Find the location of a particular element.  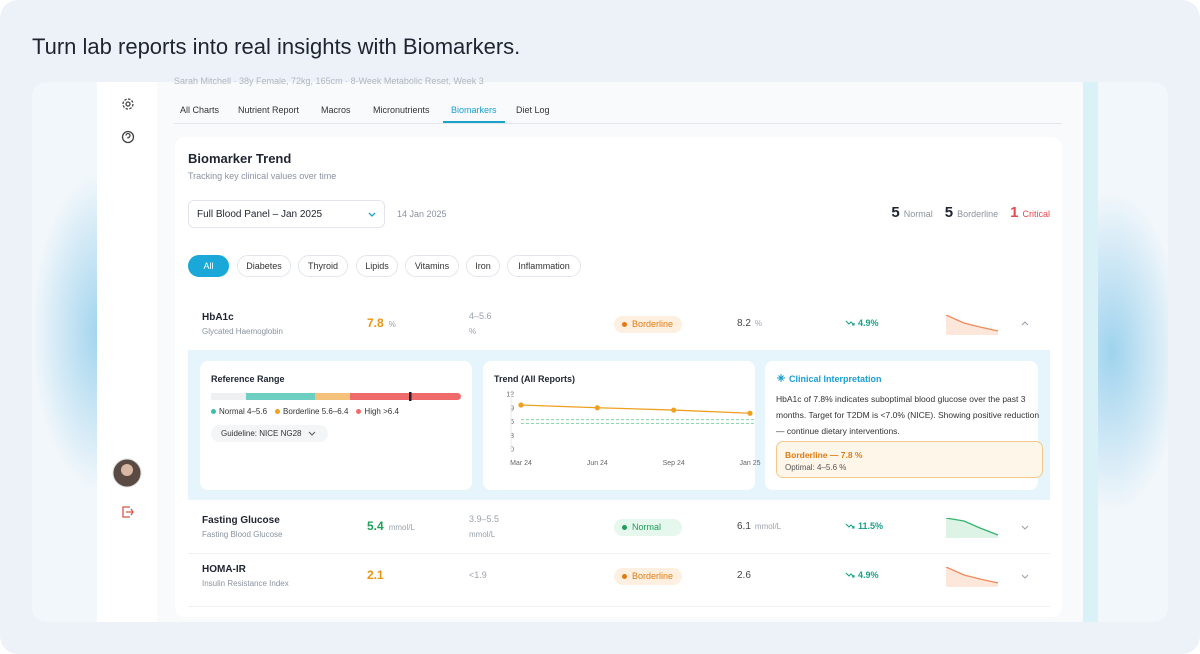

filter-pill: All is located at coordinates (208, 266).